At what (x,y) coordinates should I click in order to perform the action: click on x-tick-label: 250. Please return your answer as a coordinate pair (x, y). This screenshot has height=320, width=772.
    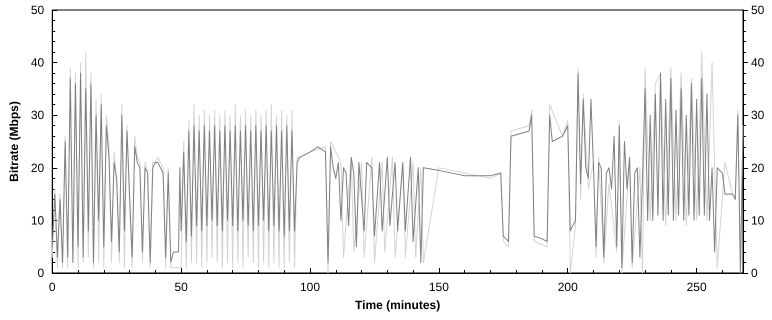
    Looking at the image, I should click on (696, 287).